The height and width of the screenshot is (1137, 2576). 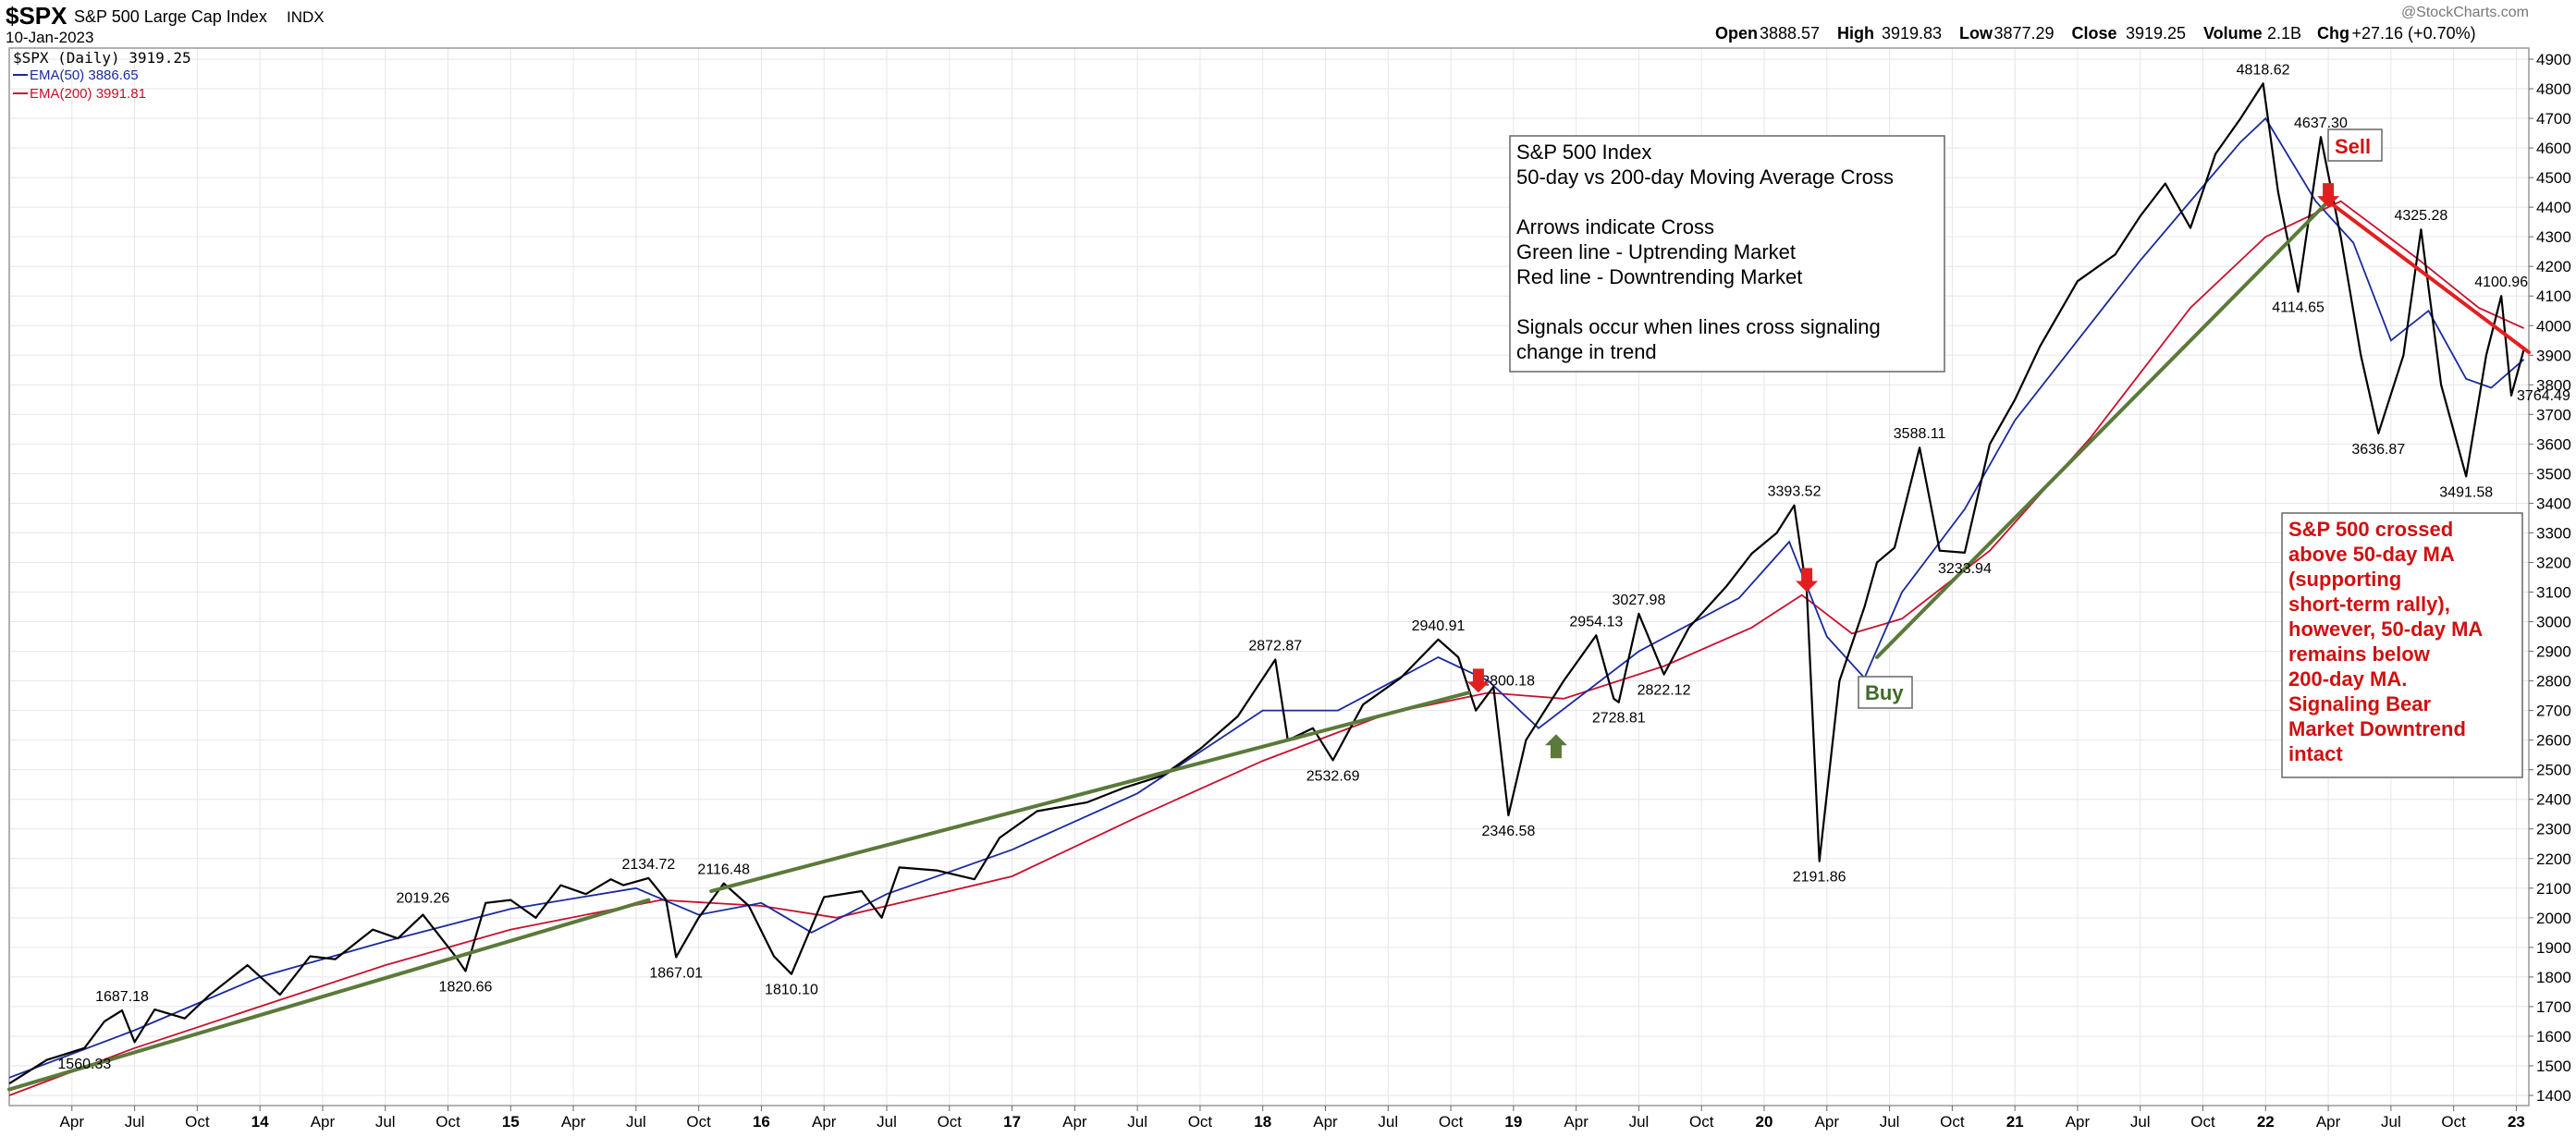 I want to click on ohlc-value: 3877.29, so click(x=2025, y=33).